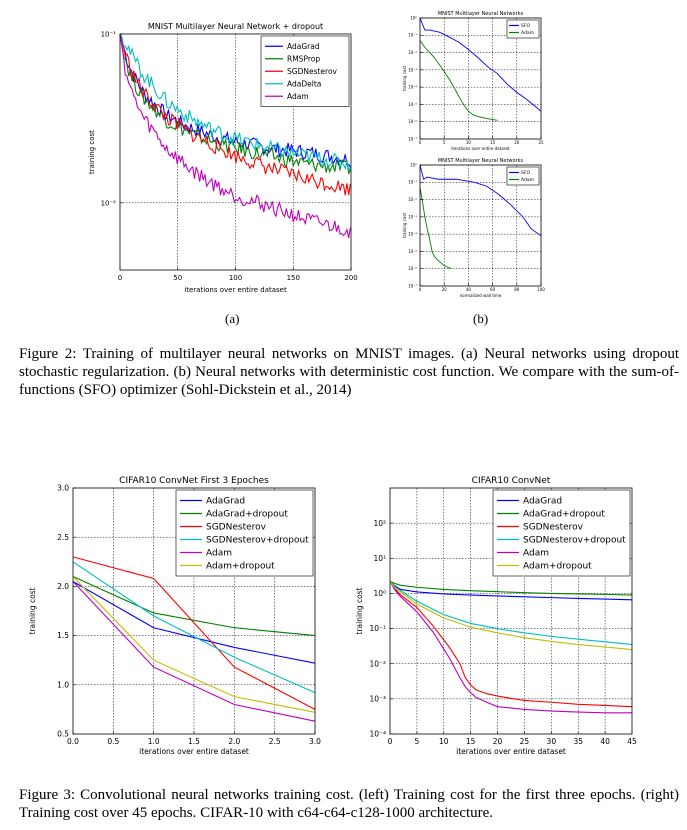 This screenshot has width=687, height=830. What do you see at coordinates (63, 684) in the screenshot?
I see `y-tick-label: 1.0` at bounding box center [63, 684].